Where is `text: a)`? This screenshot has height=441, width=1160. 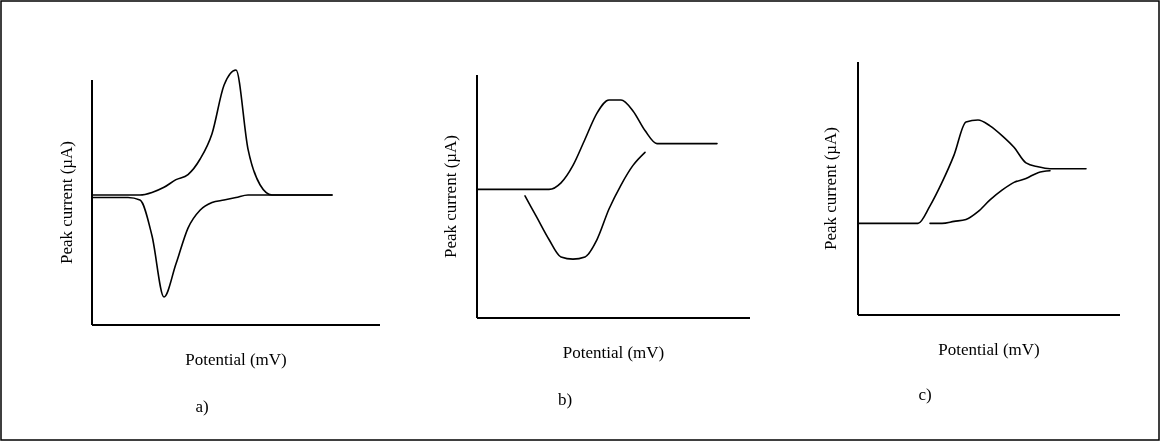
text: a) is located at coordinates (202, 406).